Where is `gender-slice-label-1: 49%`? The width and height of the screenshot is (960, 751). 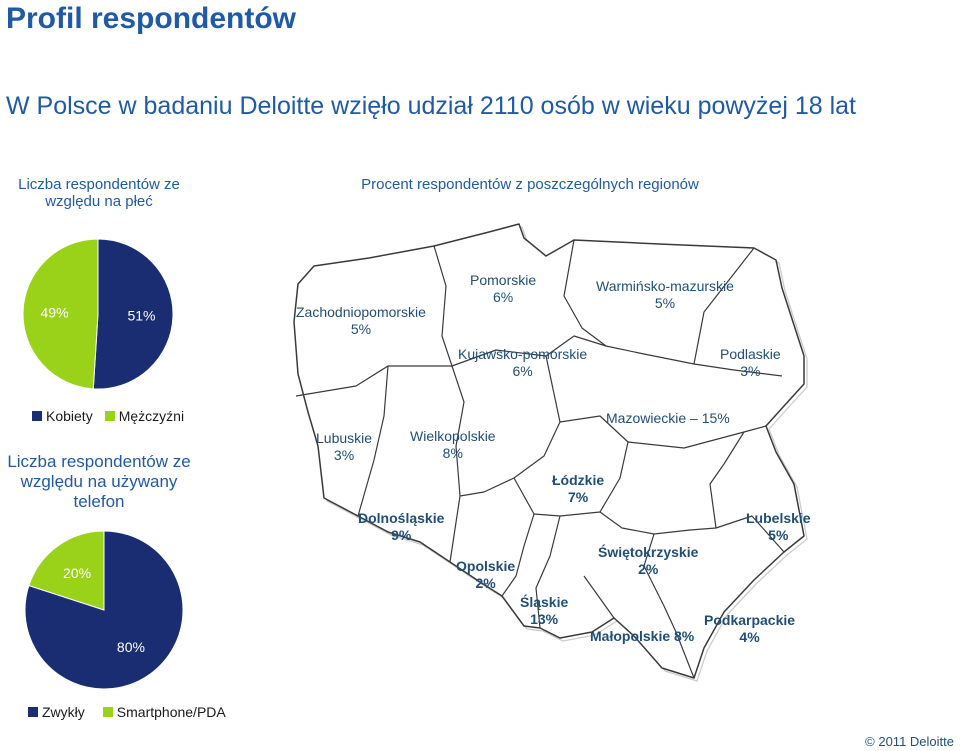 gender-slice-label-1: 49% is located at coordinates (55, 313).